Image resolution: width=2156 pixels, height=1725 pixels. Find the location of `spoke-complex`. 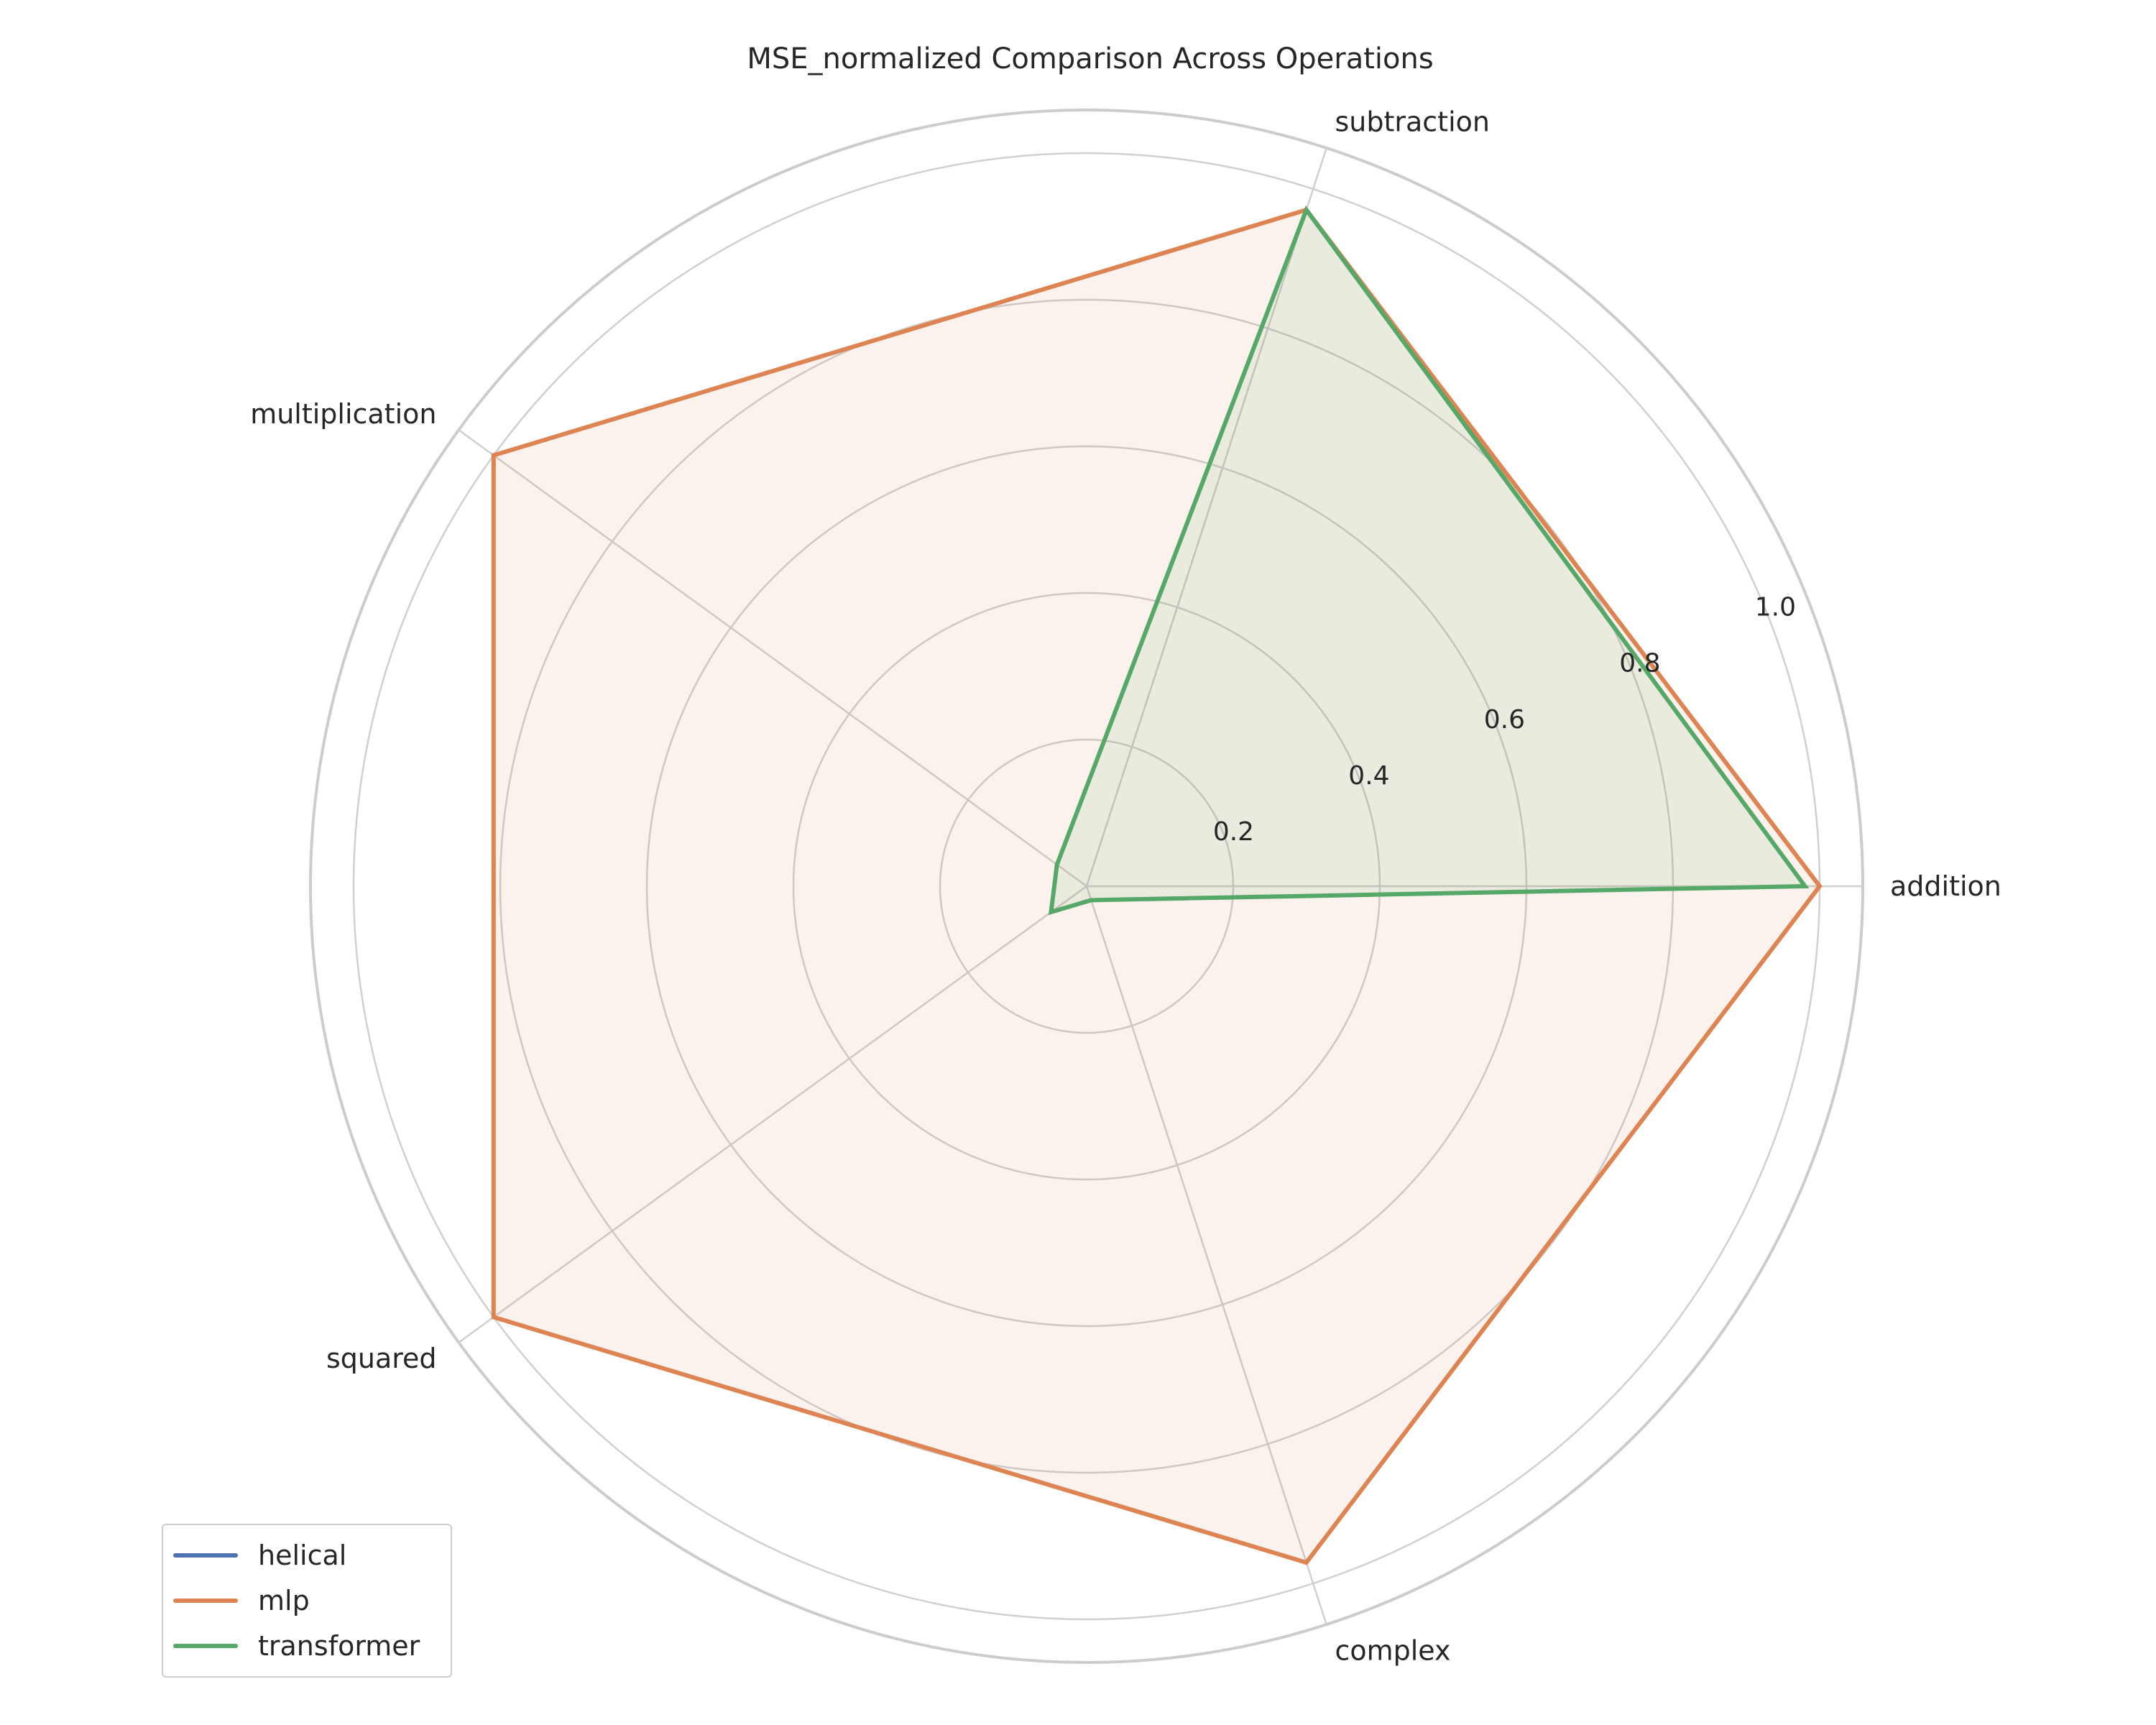

spoke-complex is located at coordinates (1206, 1255).